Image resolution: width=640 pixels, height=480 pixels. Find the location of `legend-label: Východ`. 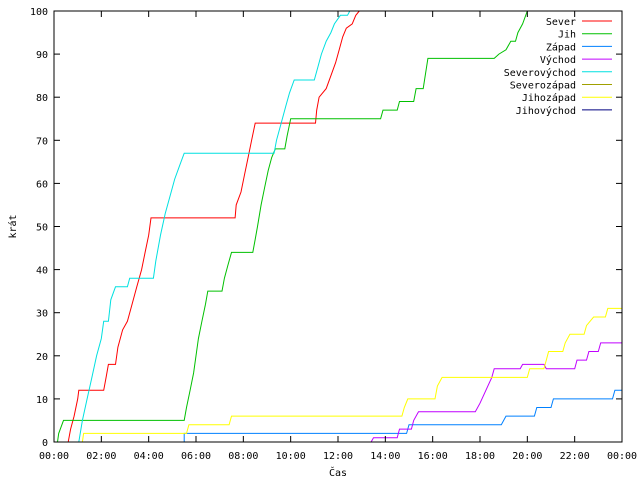

legend-label: Východ is located at coordinates (558, 60).